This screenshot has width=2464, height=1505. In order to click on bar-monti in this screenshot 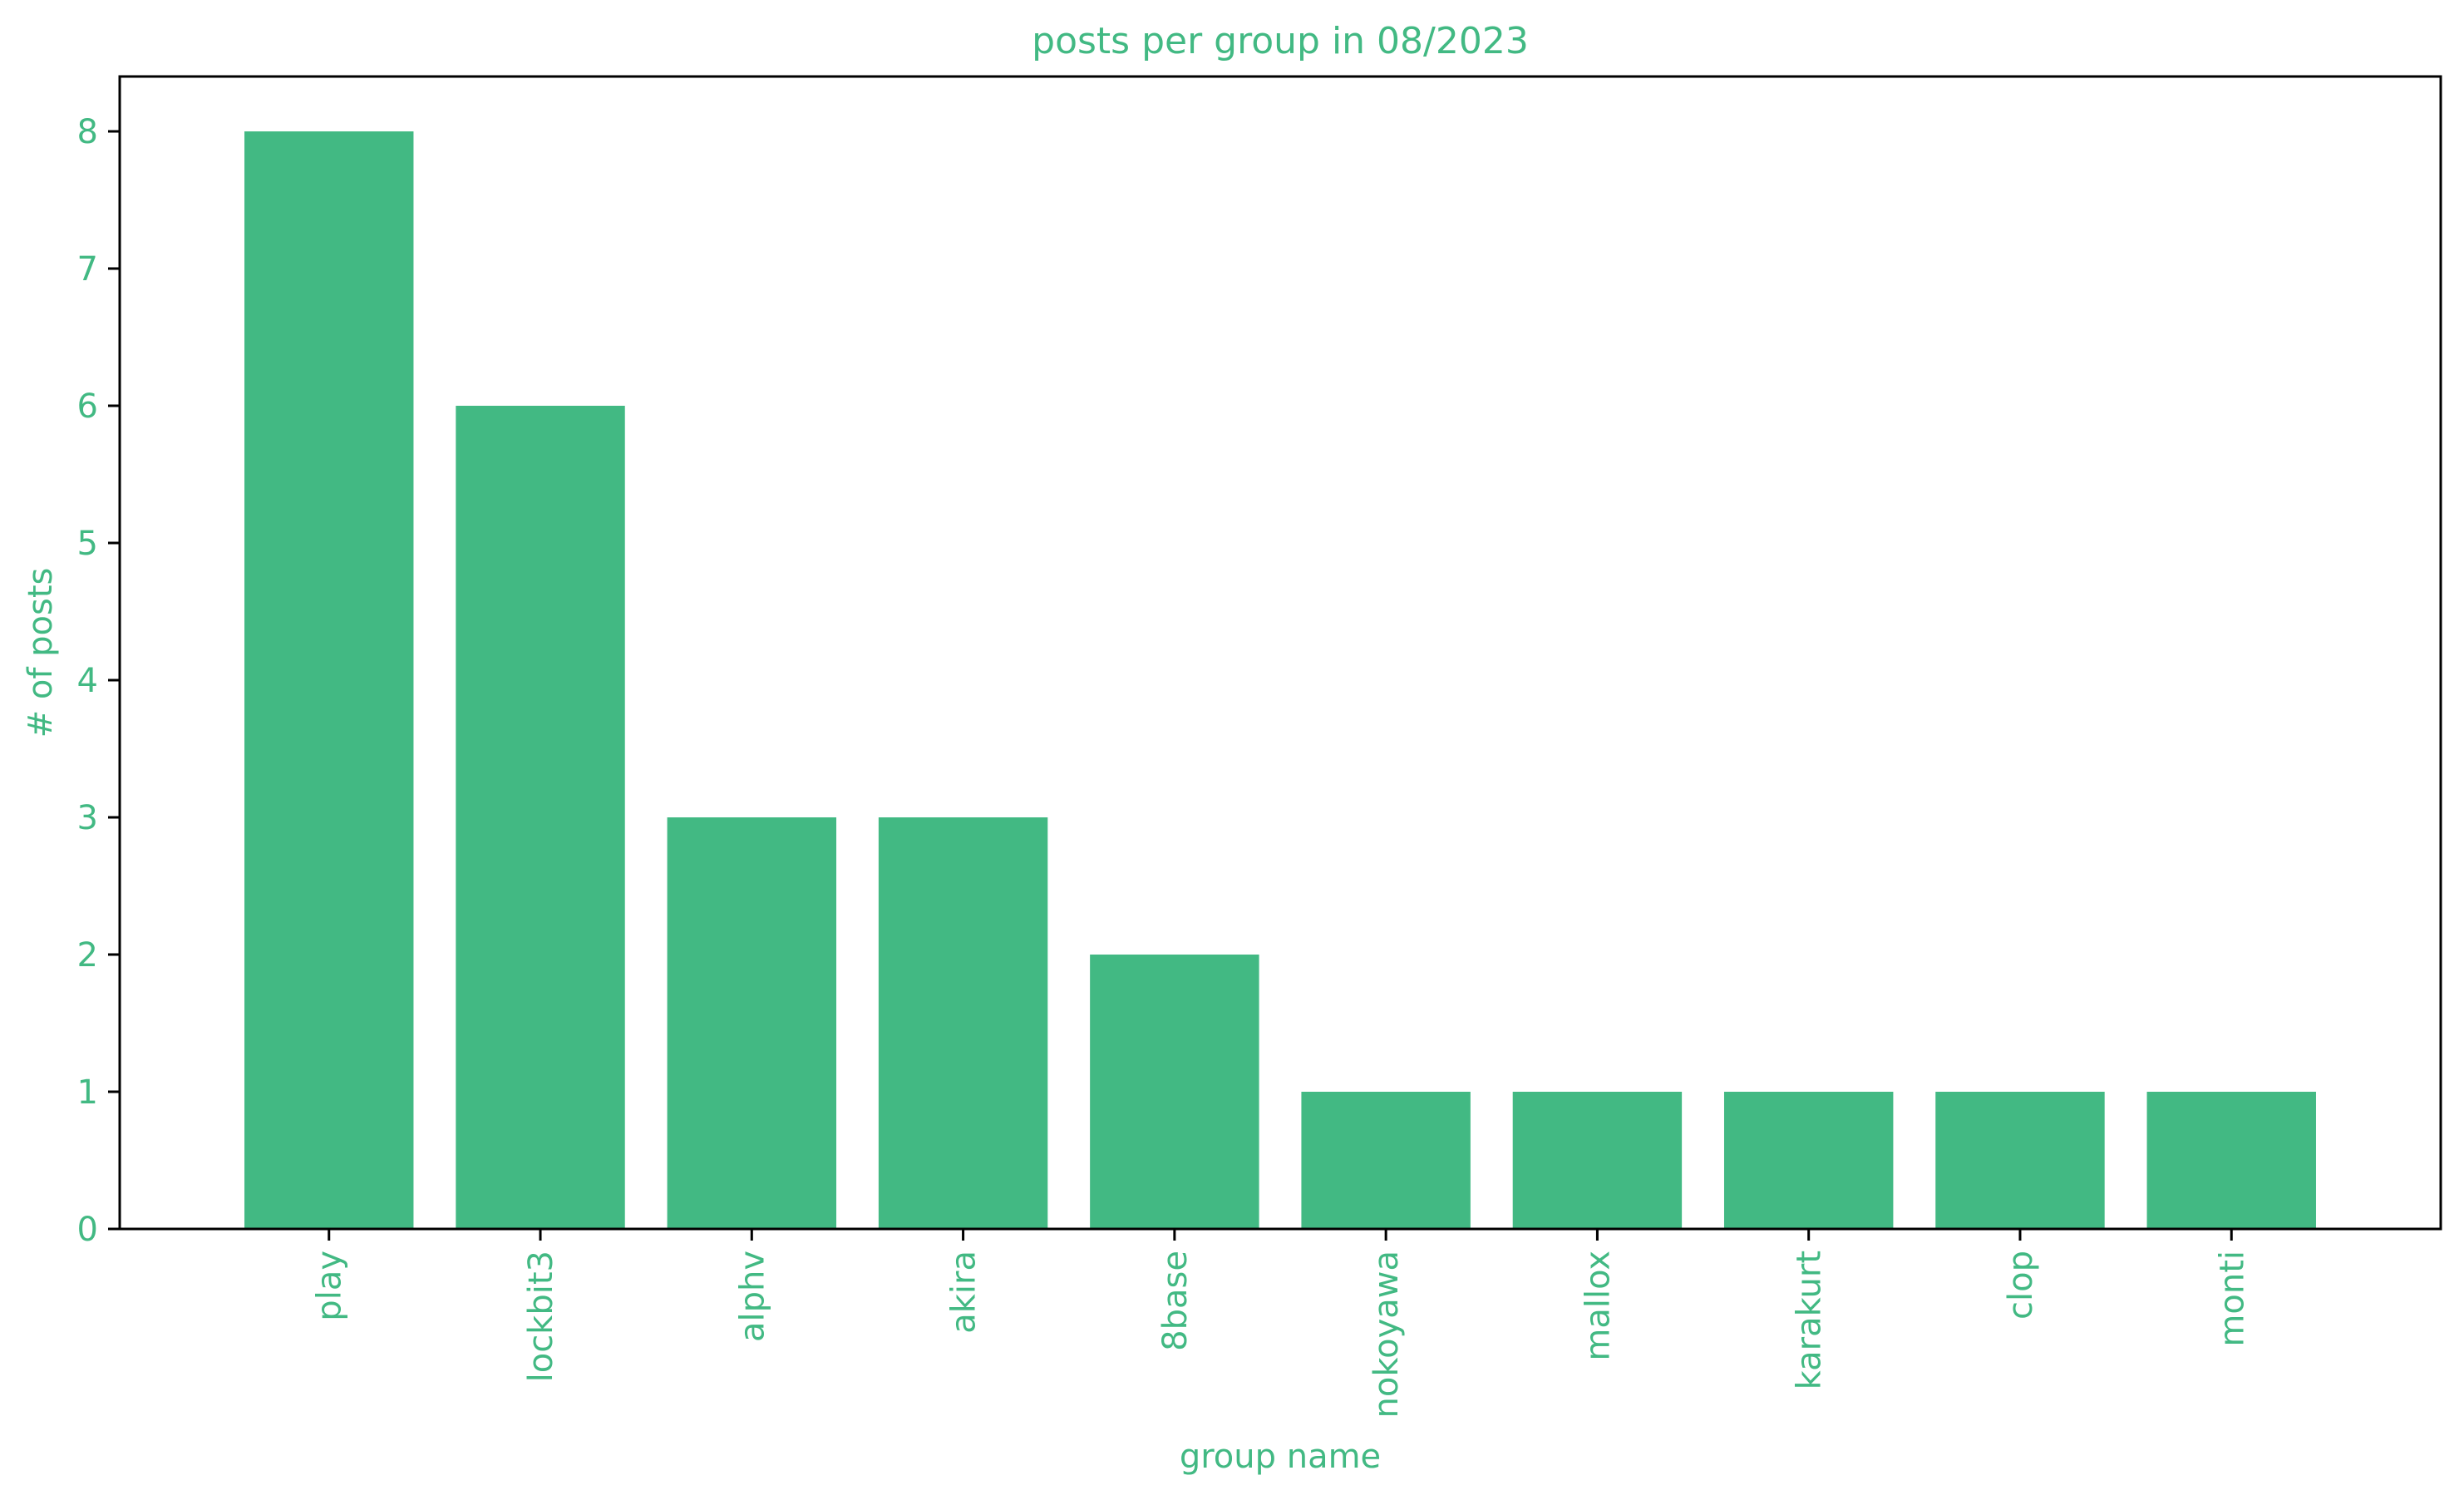, I will do `click(2231, 1161)`.